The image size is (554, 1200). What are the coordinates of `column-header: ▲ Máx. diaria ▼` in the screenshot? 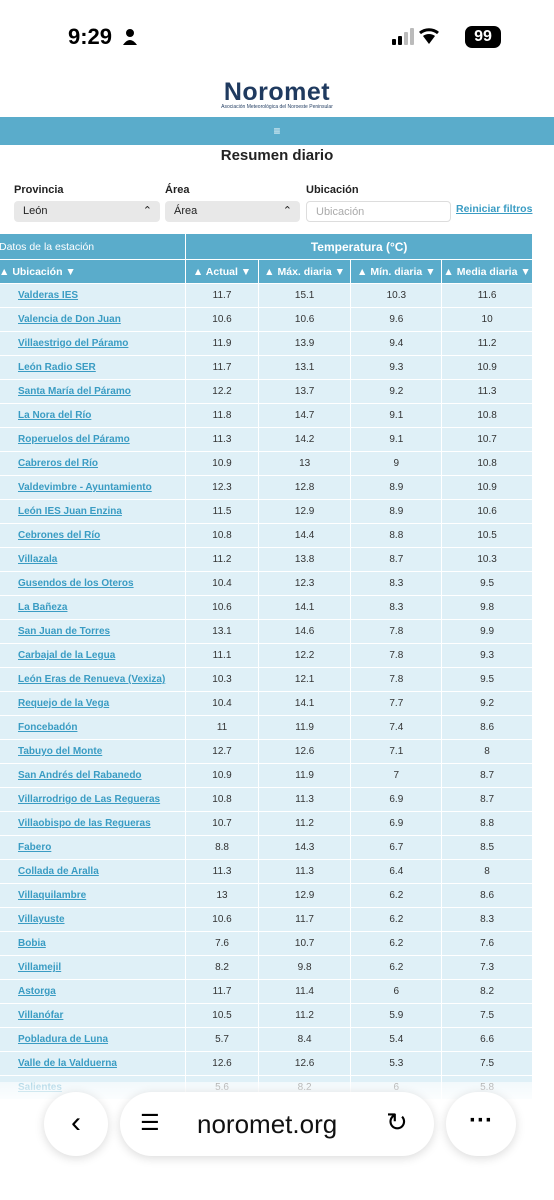 It's located at (304, 271).